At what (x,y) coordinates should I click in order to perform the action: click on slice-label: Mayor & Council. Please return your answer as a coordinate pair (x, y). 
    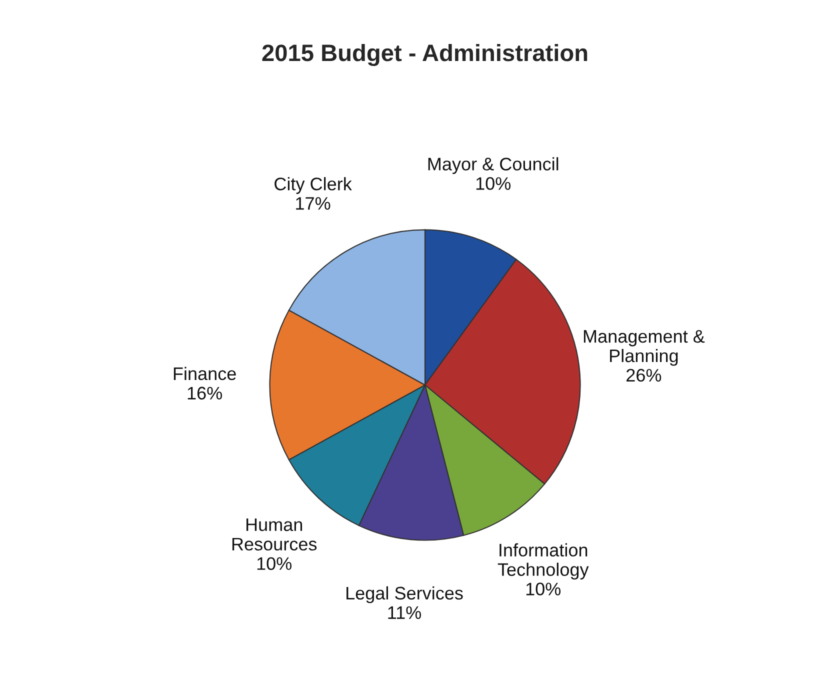
    Looking at the image, I should click on (493, 165).